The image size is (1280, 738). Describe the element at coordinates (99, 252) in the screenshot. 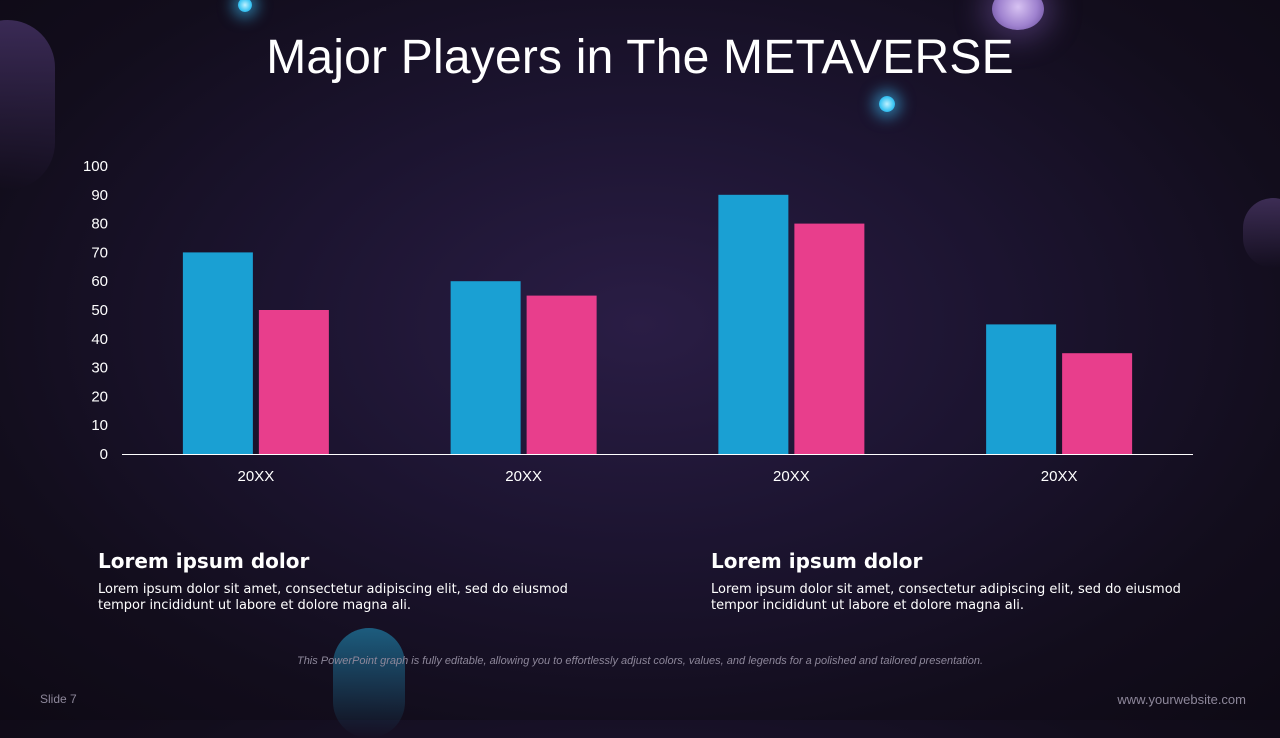

I see `y-tick-label: 70` at that location.